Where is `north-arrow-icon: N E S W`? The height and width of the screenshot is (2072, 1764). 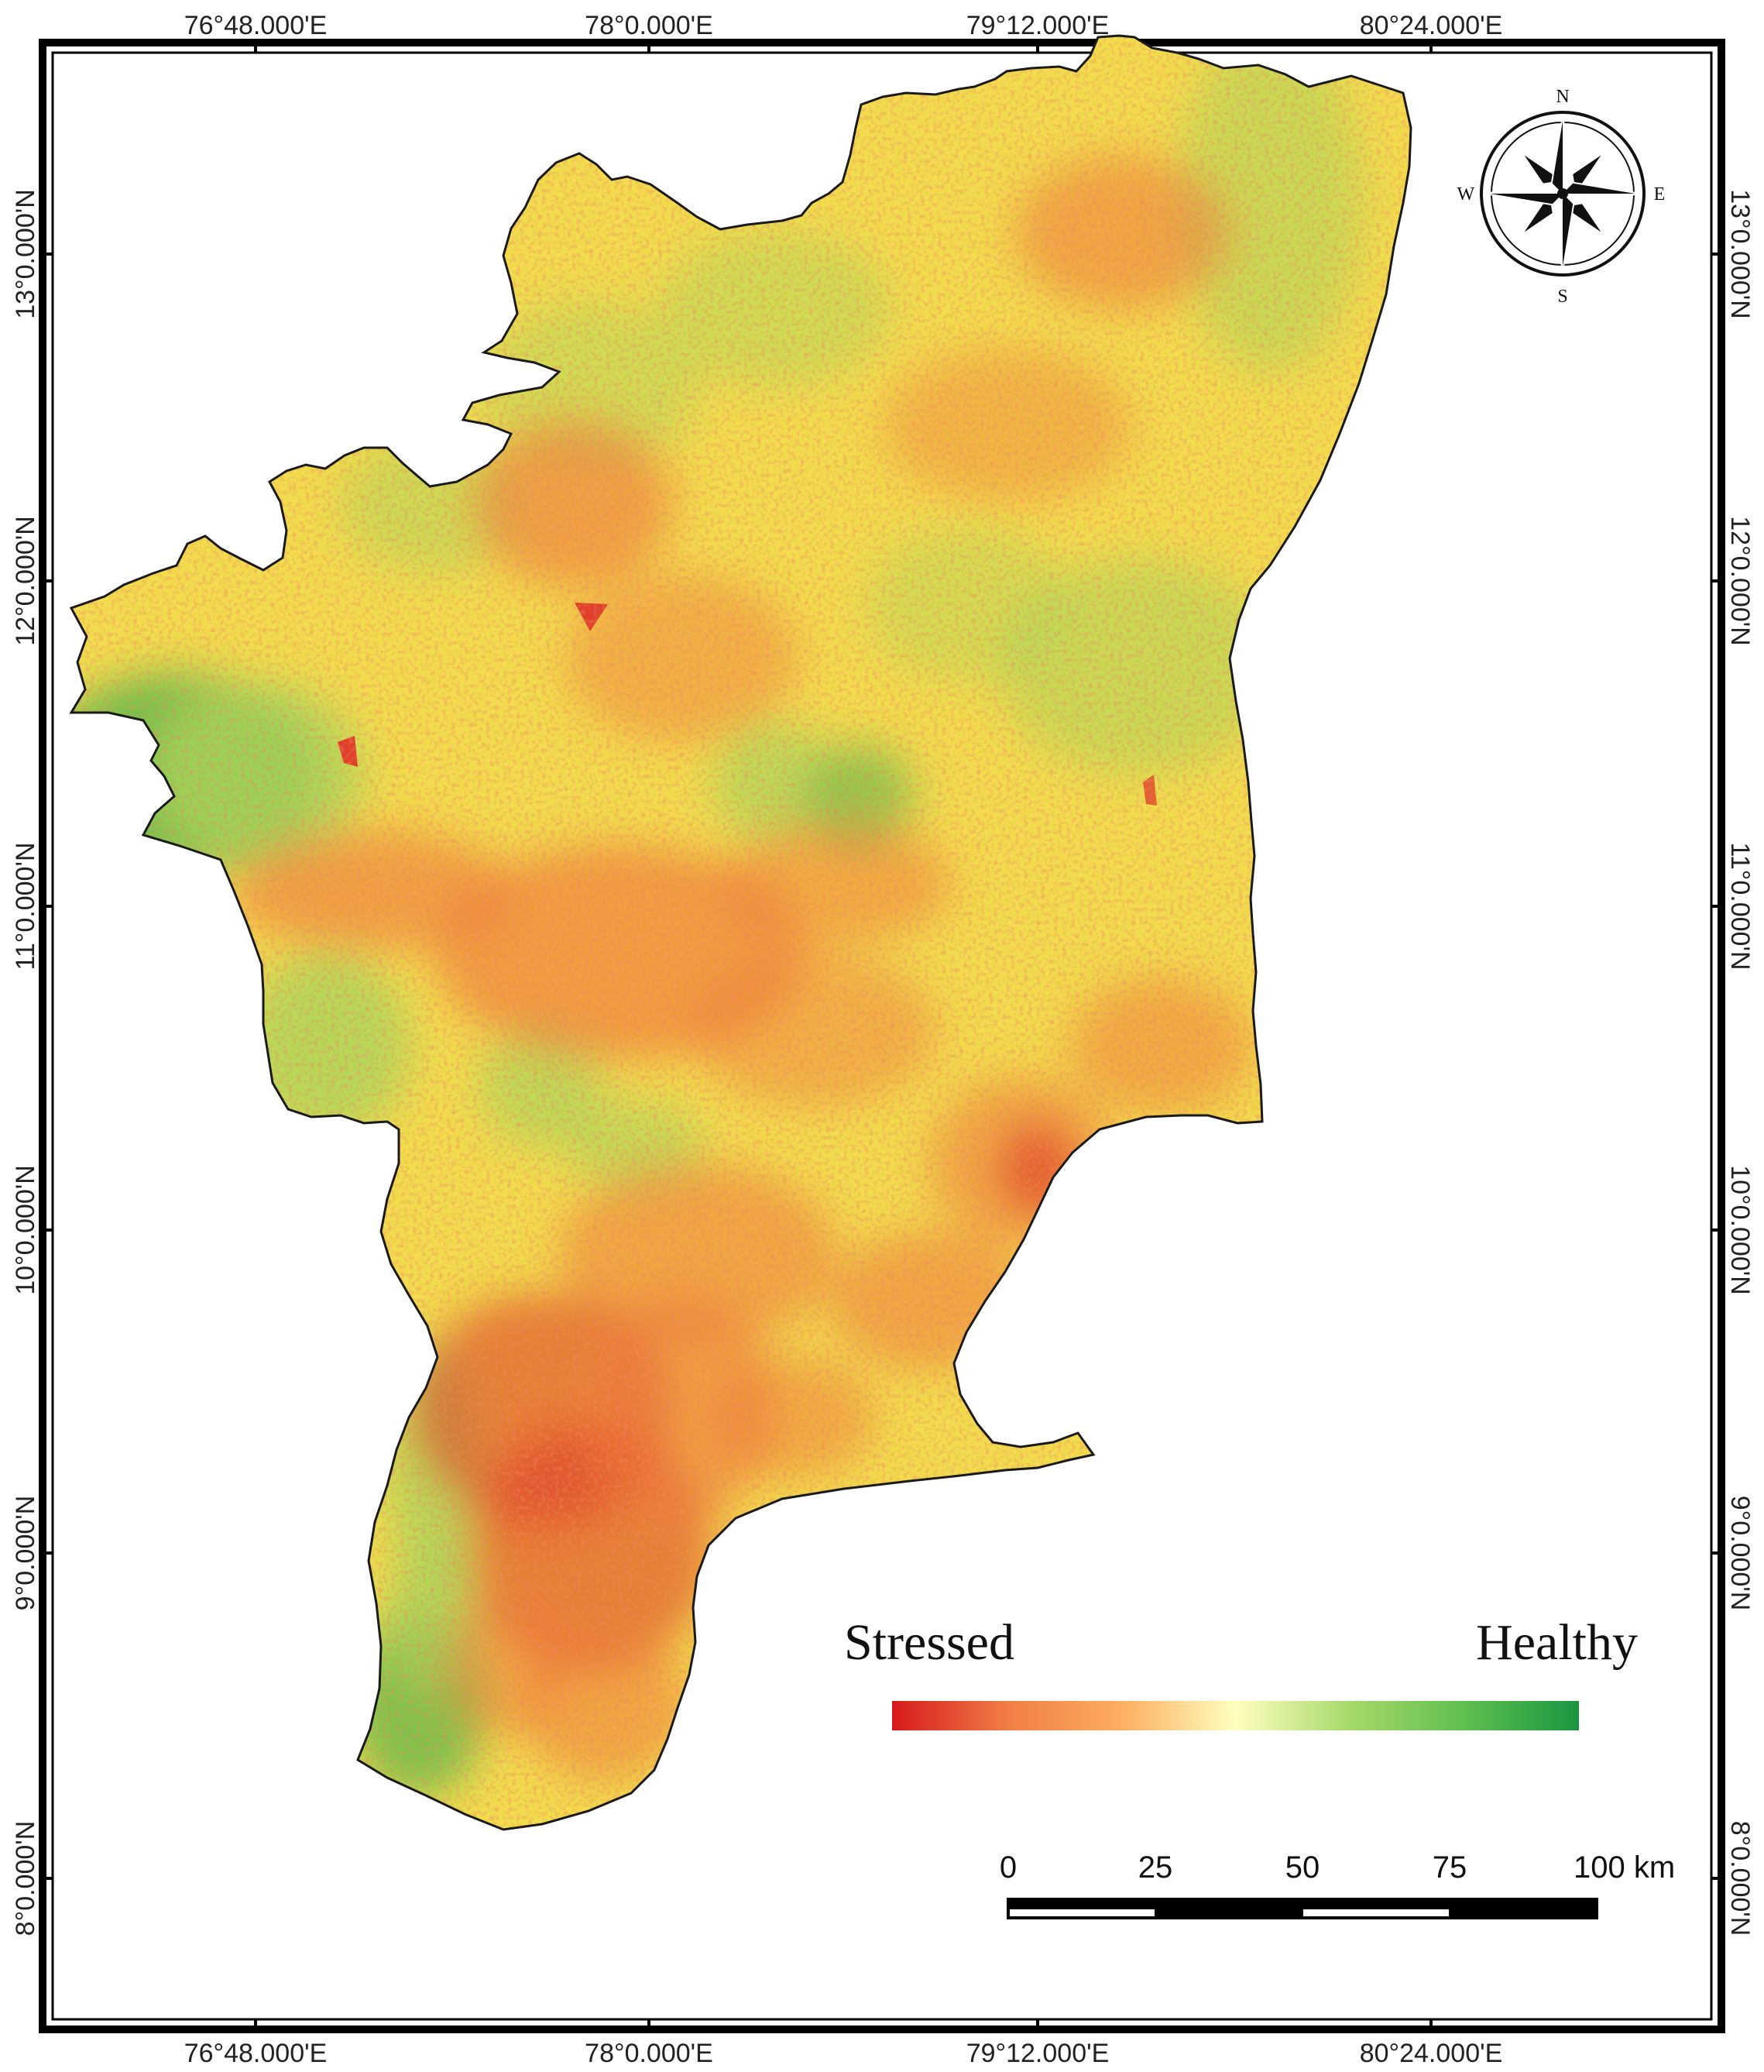 north-arrow-icon: N E S W is located at coordinates (1561, 197).